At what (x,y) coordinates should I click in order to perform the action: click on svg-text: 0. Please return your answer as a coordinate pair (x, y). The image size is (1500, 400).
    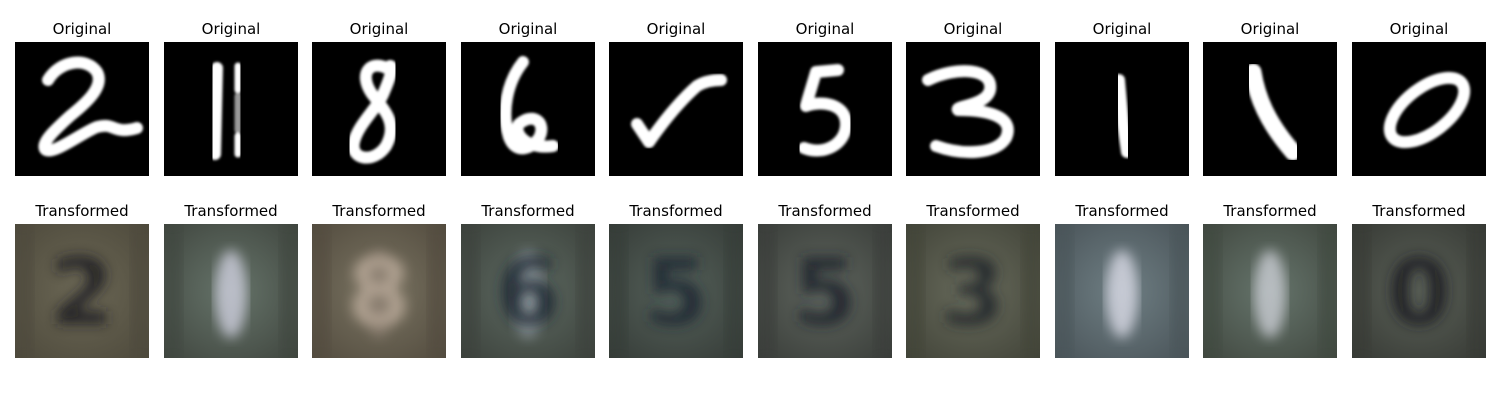
    Looking at the image, I should click on (1419, 292).